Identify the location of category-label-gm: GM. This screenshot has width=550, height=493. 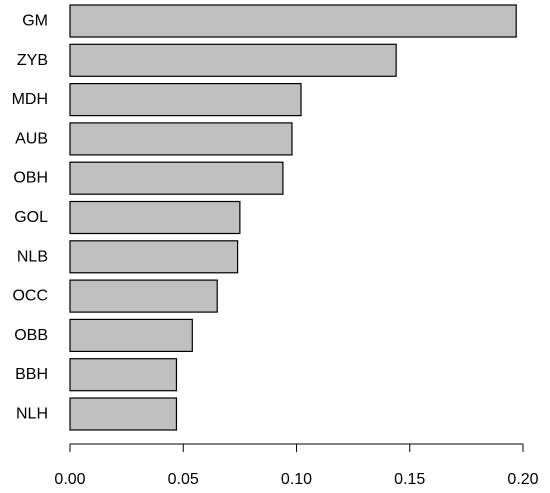
(35, 21).